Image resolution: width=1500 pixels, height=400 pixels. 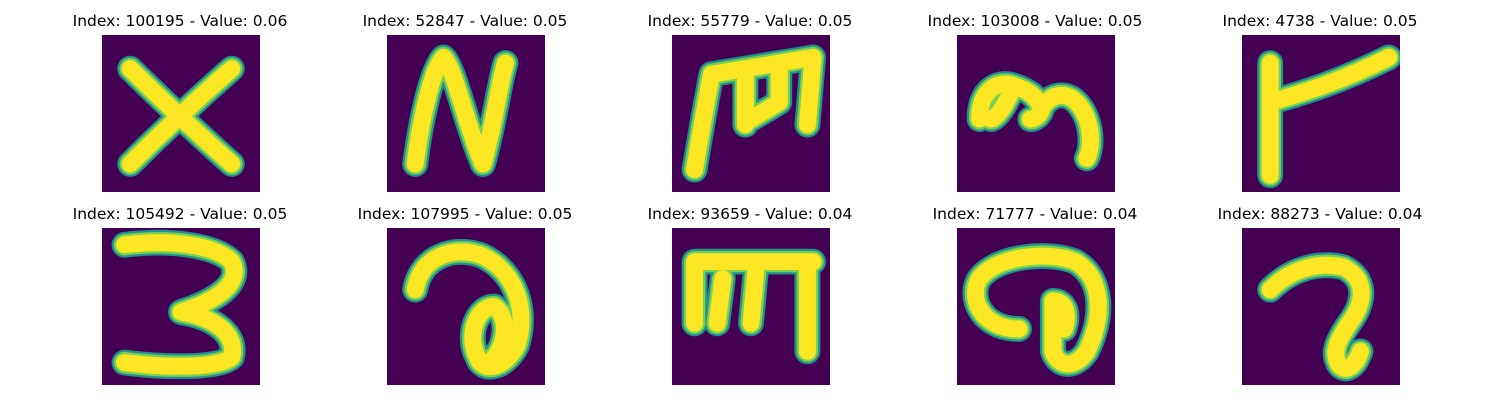 What do you see at coordinates (1320, 214) in the screenshot?
I see `panel-title: Index: 88273 - Value: 0.04` at bounding box center [1320, 214].